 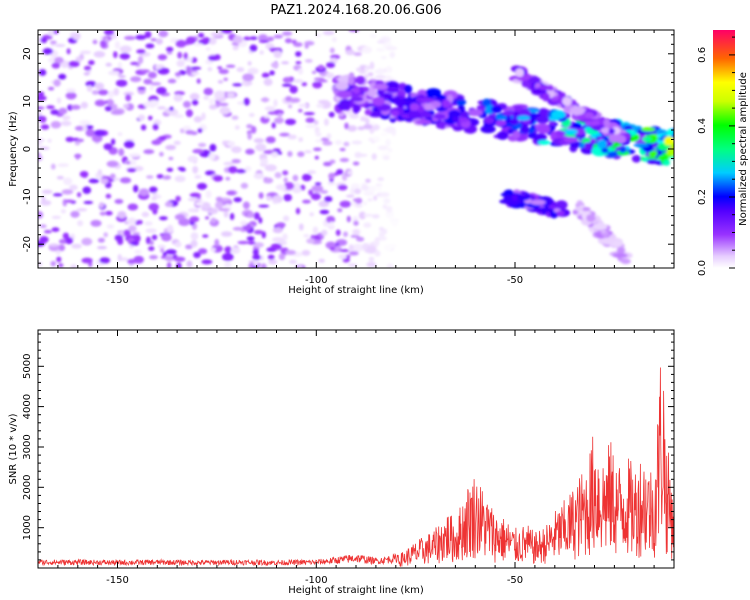 I want to click on snr-ytick-label: 1000, so click(x=27, y=527).